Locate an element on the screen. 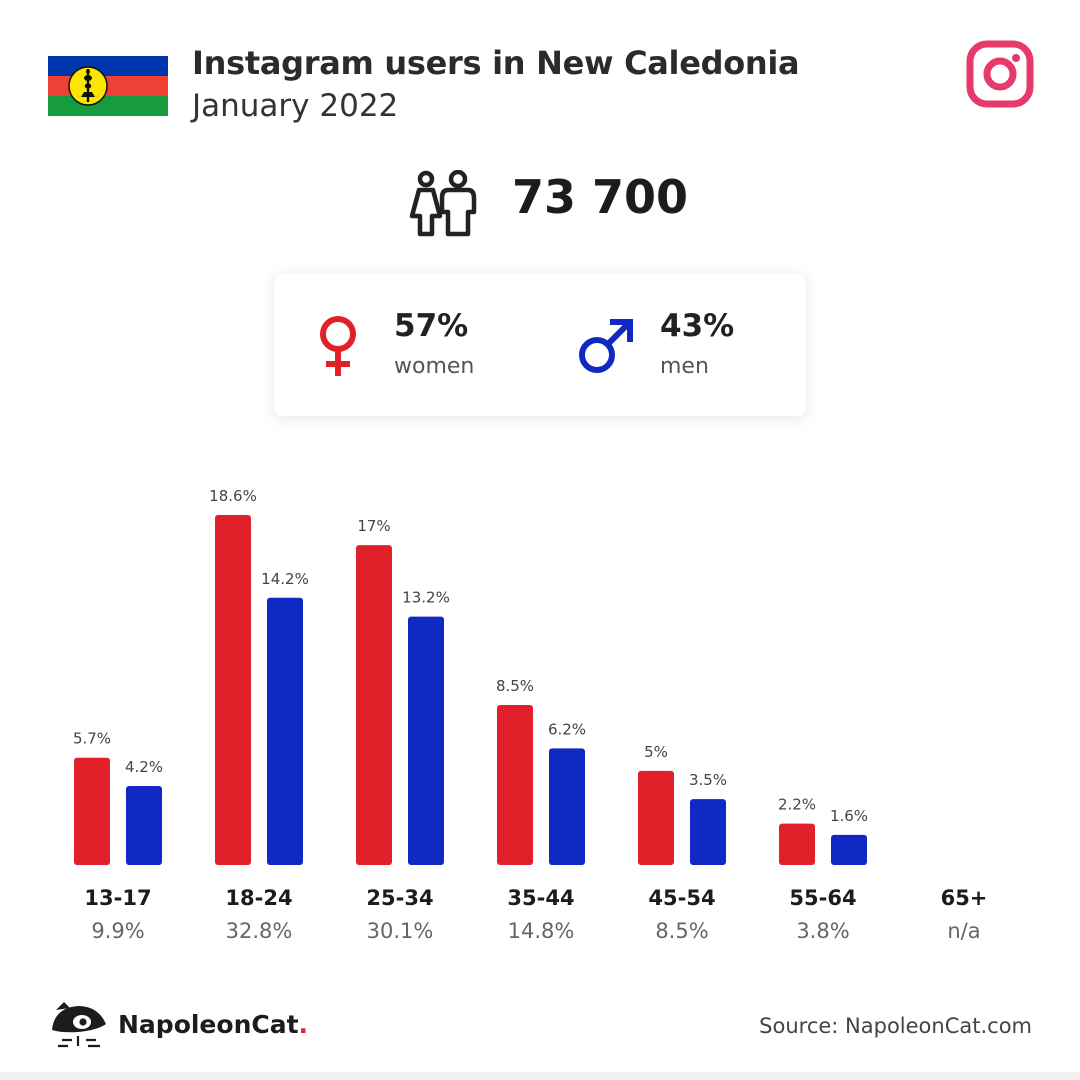 This screenshot has height=1080, width=1080. napoleoncat-logo-icon is located at coordinates (79, 1026).